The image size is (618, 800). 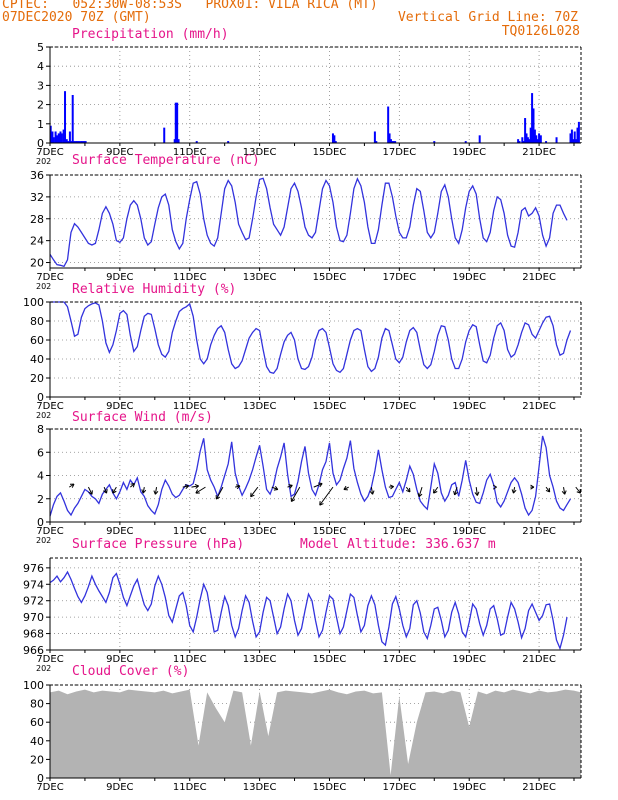 I want to click on pressure-xtick-label: 19DEC, so click(x=469, y=659).